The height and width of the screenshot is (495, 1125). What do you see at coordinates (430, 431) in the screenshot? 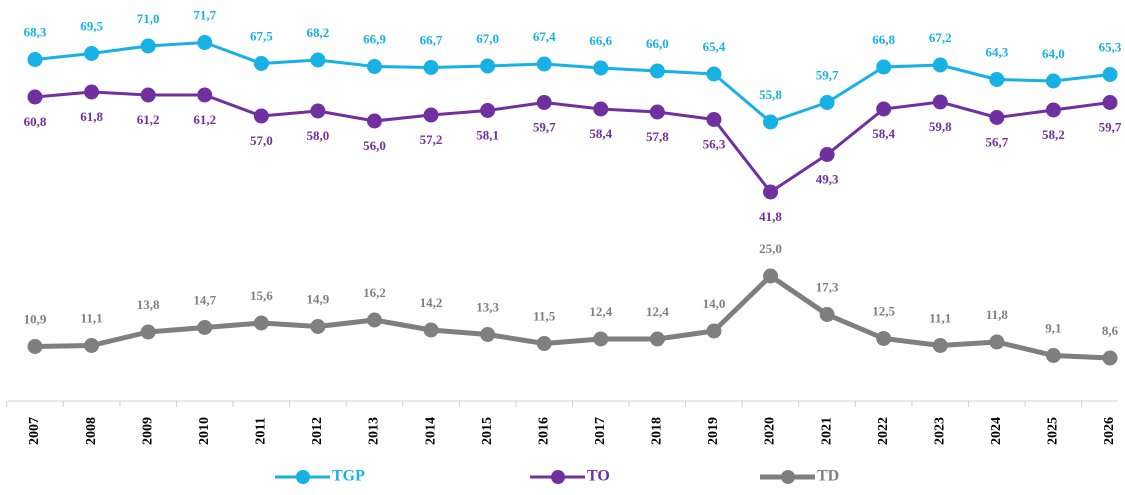
I see `x-tick-label: 2014` at bounding box center [430, 431].